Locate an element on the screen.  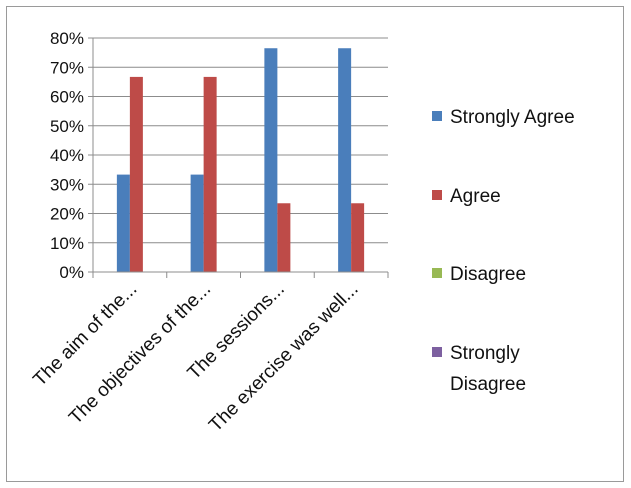
y-tick-label: 10% is located at coordinates (67, 243).